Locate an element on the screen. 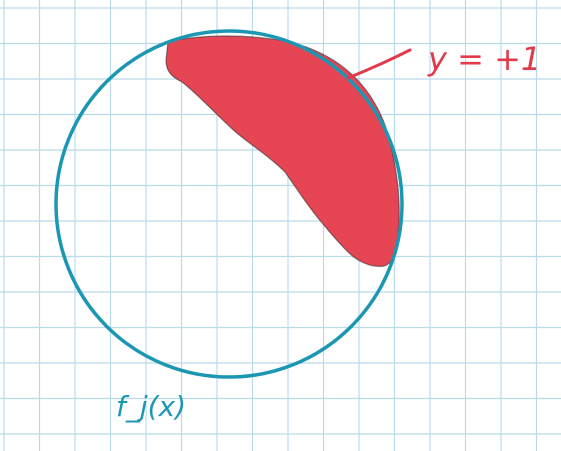  region-label: y = +1 is located at coordinates (484, 59).